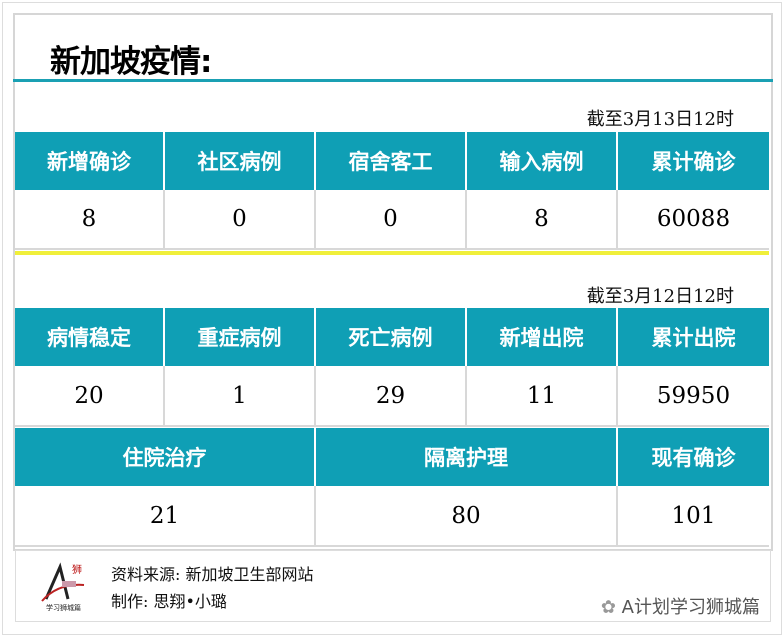 The image size is (784, 637). What do you see at coordinates (240, 396) in the screenshot?
I see `value-cell: 1` at bounding box center [240, 396].